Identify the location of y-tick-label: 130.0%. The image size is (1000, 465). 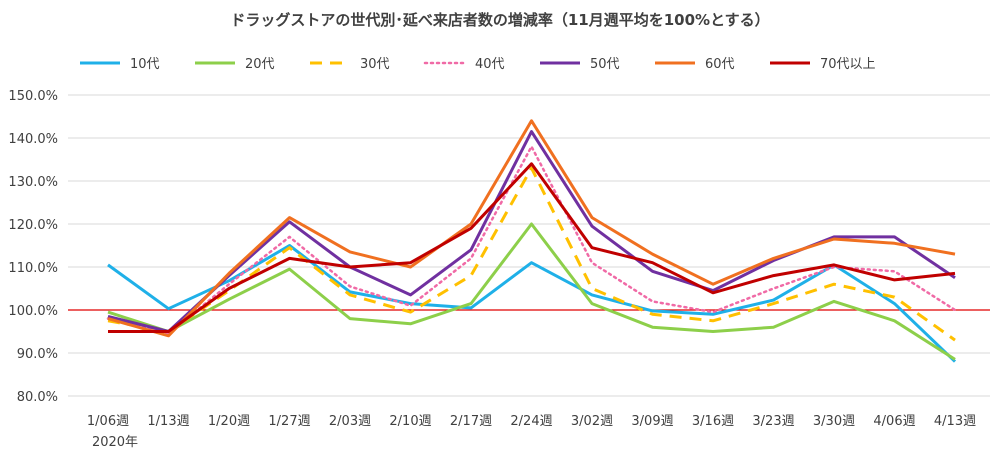
(33, 182).